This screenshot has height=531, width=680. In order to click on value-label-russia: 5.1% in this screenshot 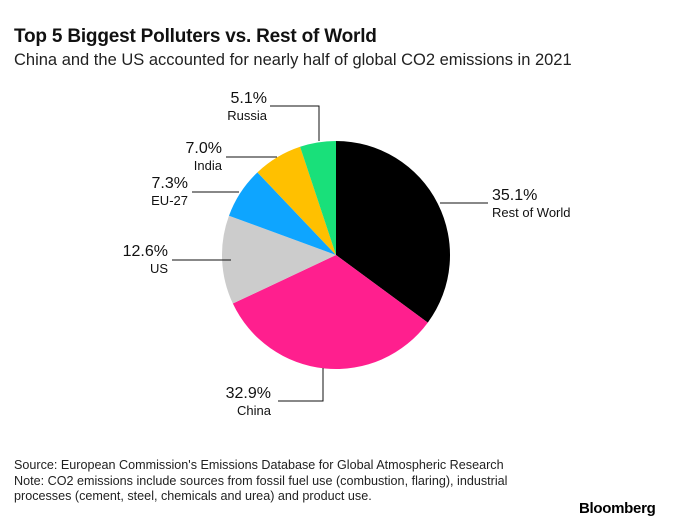, I will do `click(249, 98)`.